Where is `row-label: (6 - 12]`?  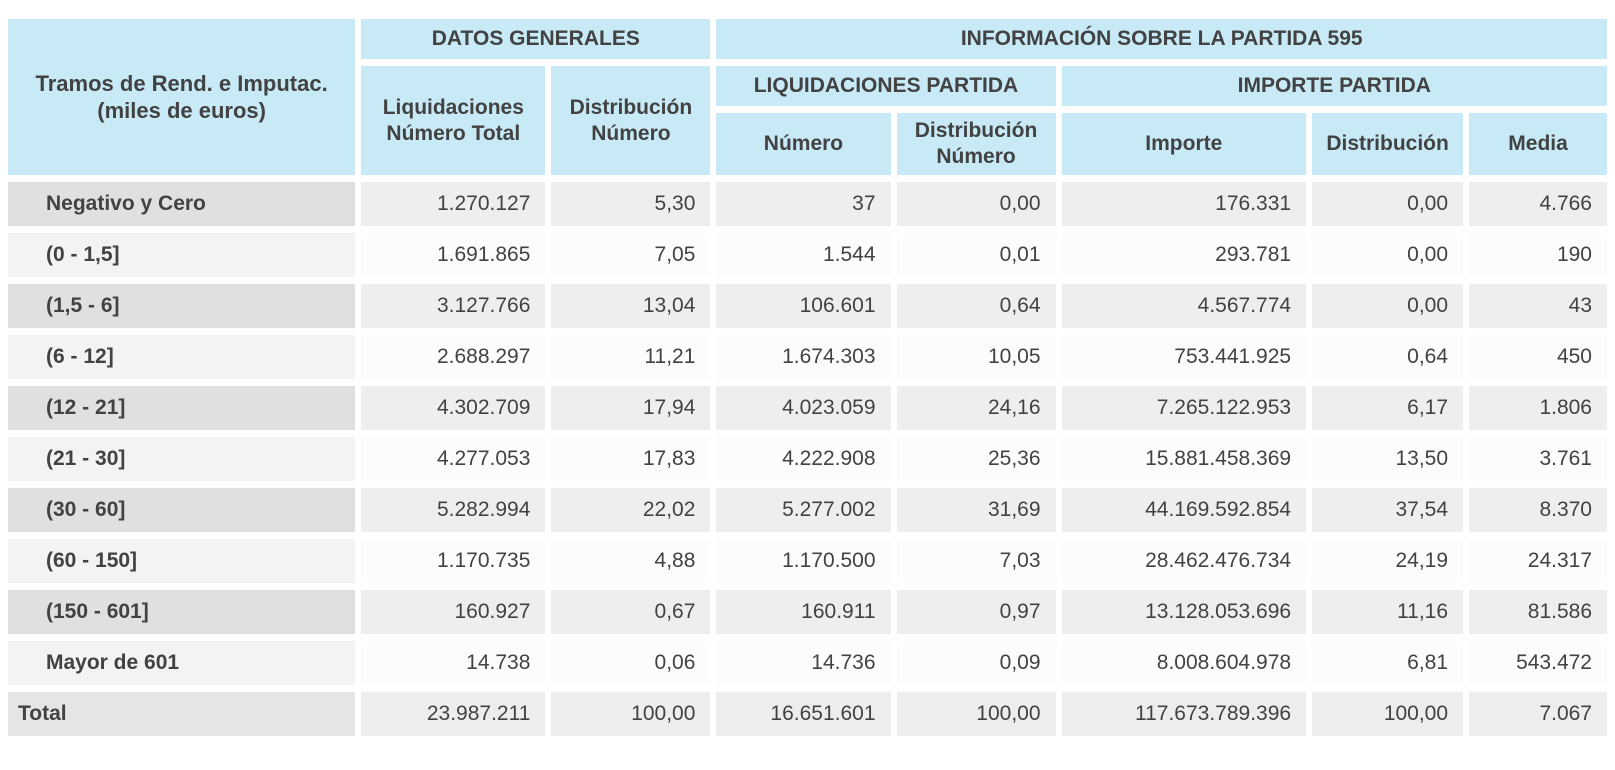 row-label: (6 - 12] is located at coordinates (182, 357).